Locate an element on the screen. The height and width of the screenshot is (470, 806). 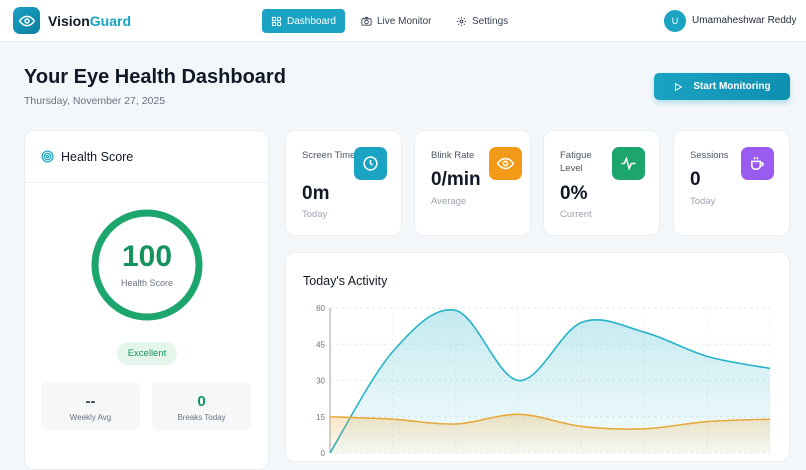
stat-label: Screen Time is located at coordinates (329, 155).